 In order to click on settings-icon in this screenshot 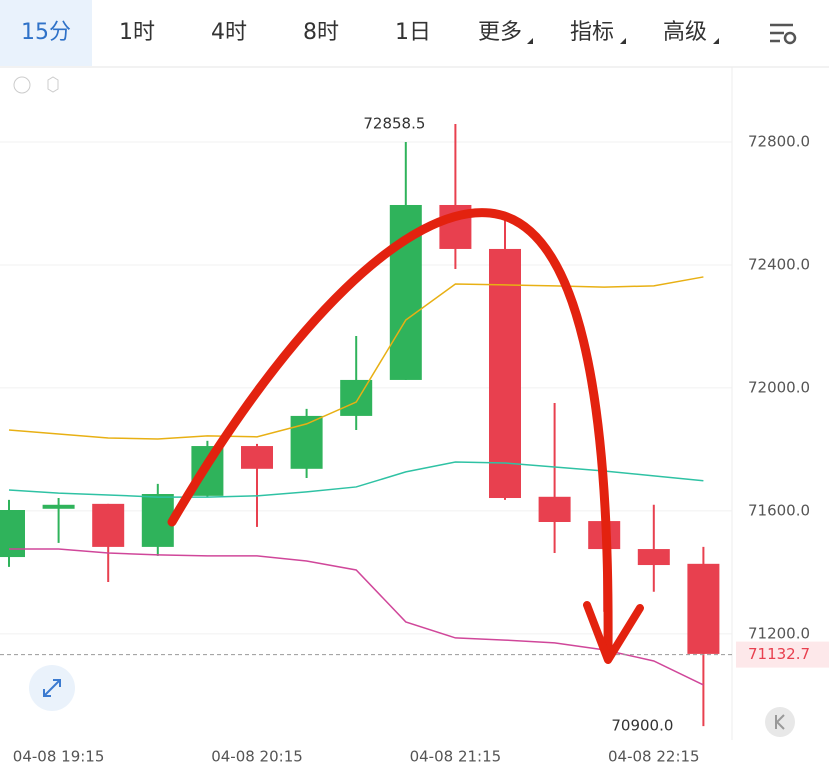, I will do `click(783, 34)`.